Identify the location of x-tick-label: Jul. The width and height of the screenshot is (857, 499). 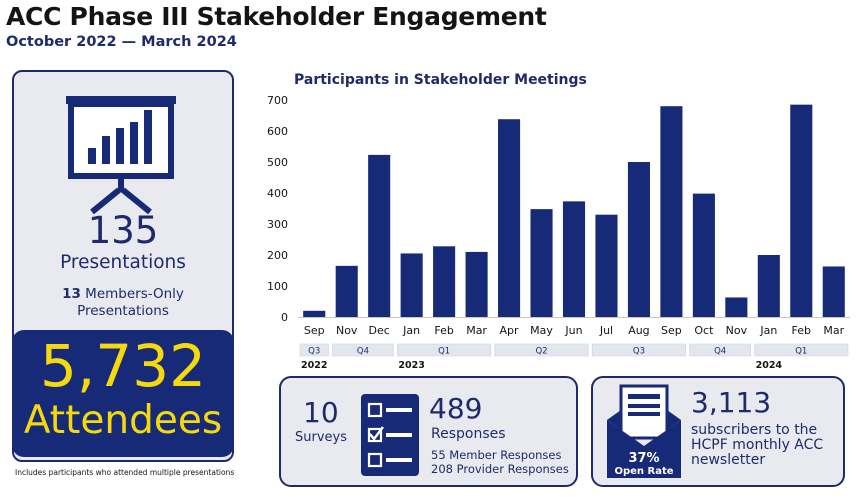
(606, 330).